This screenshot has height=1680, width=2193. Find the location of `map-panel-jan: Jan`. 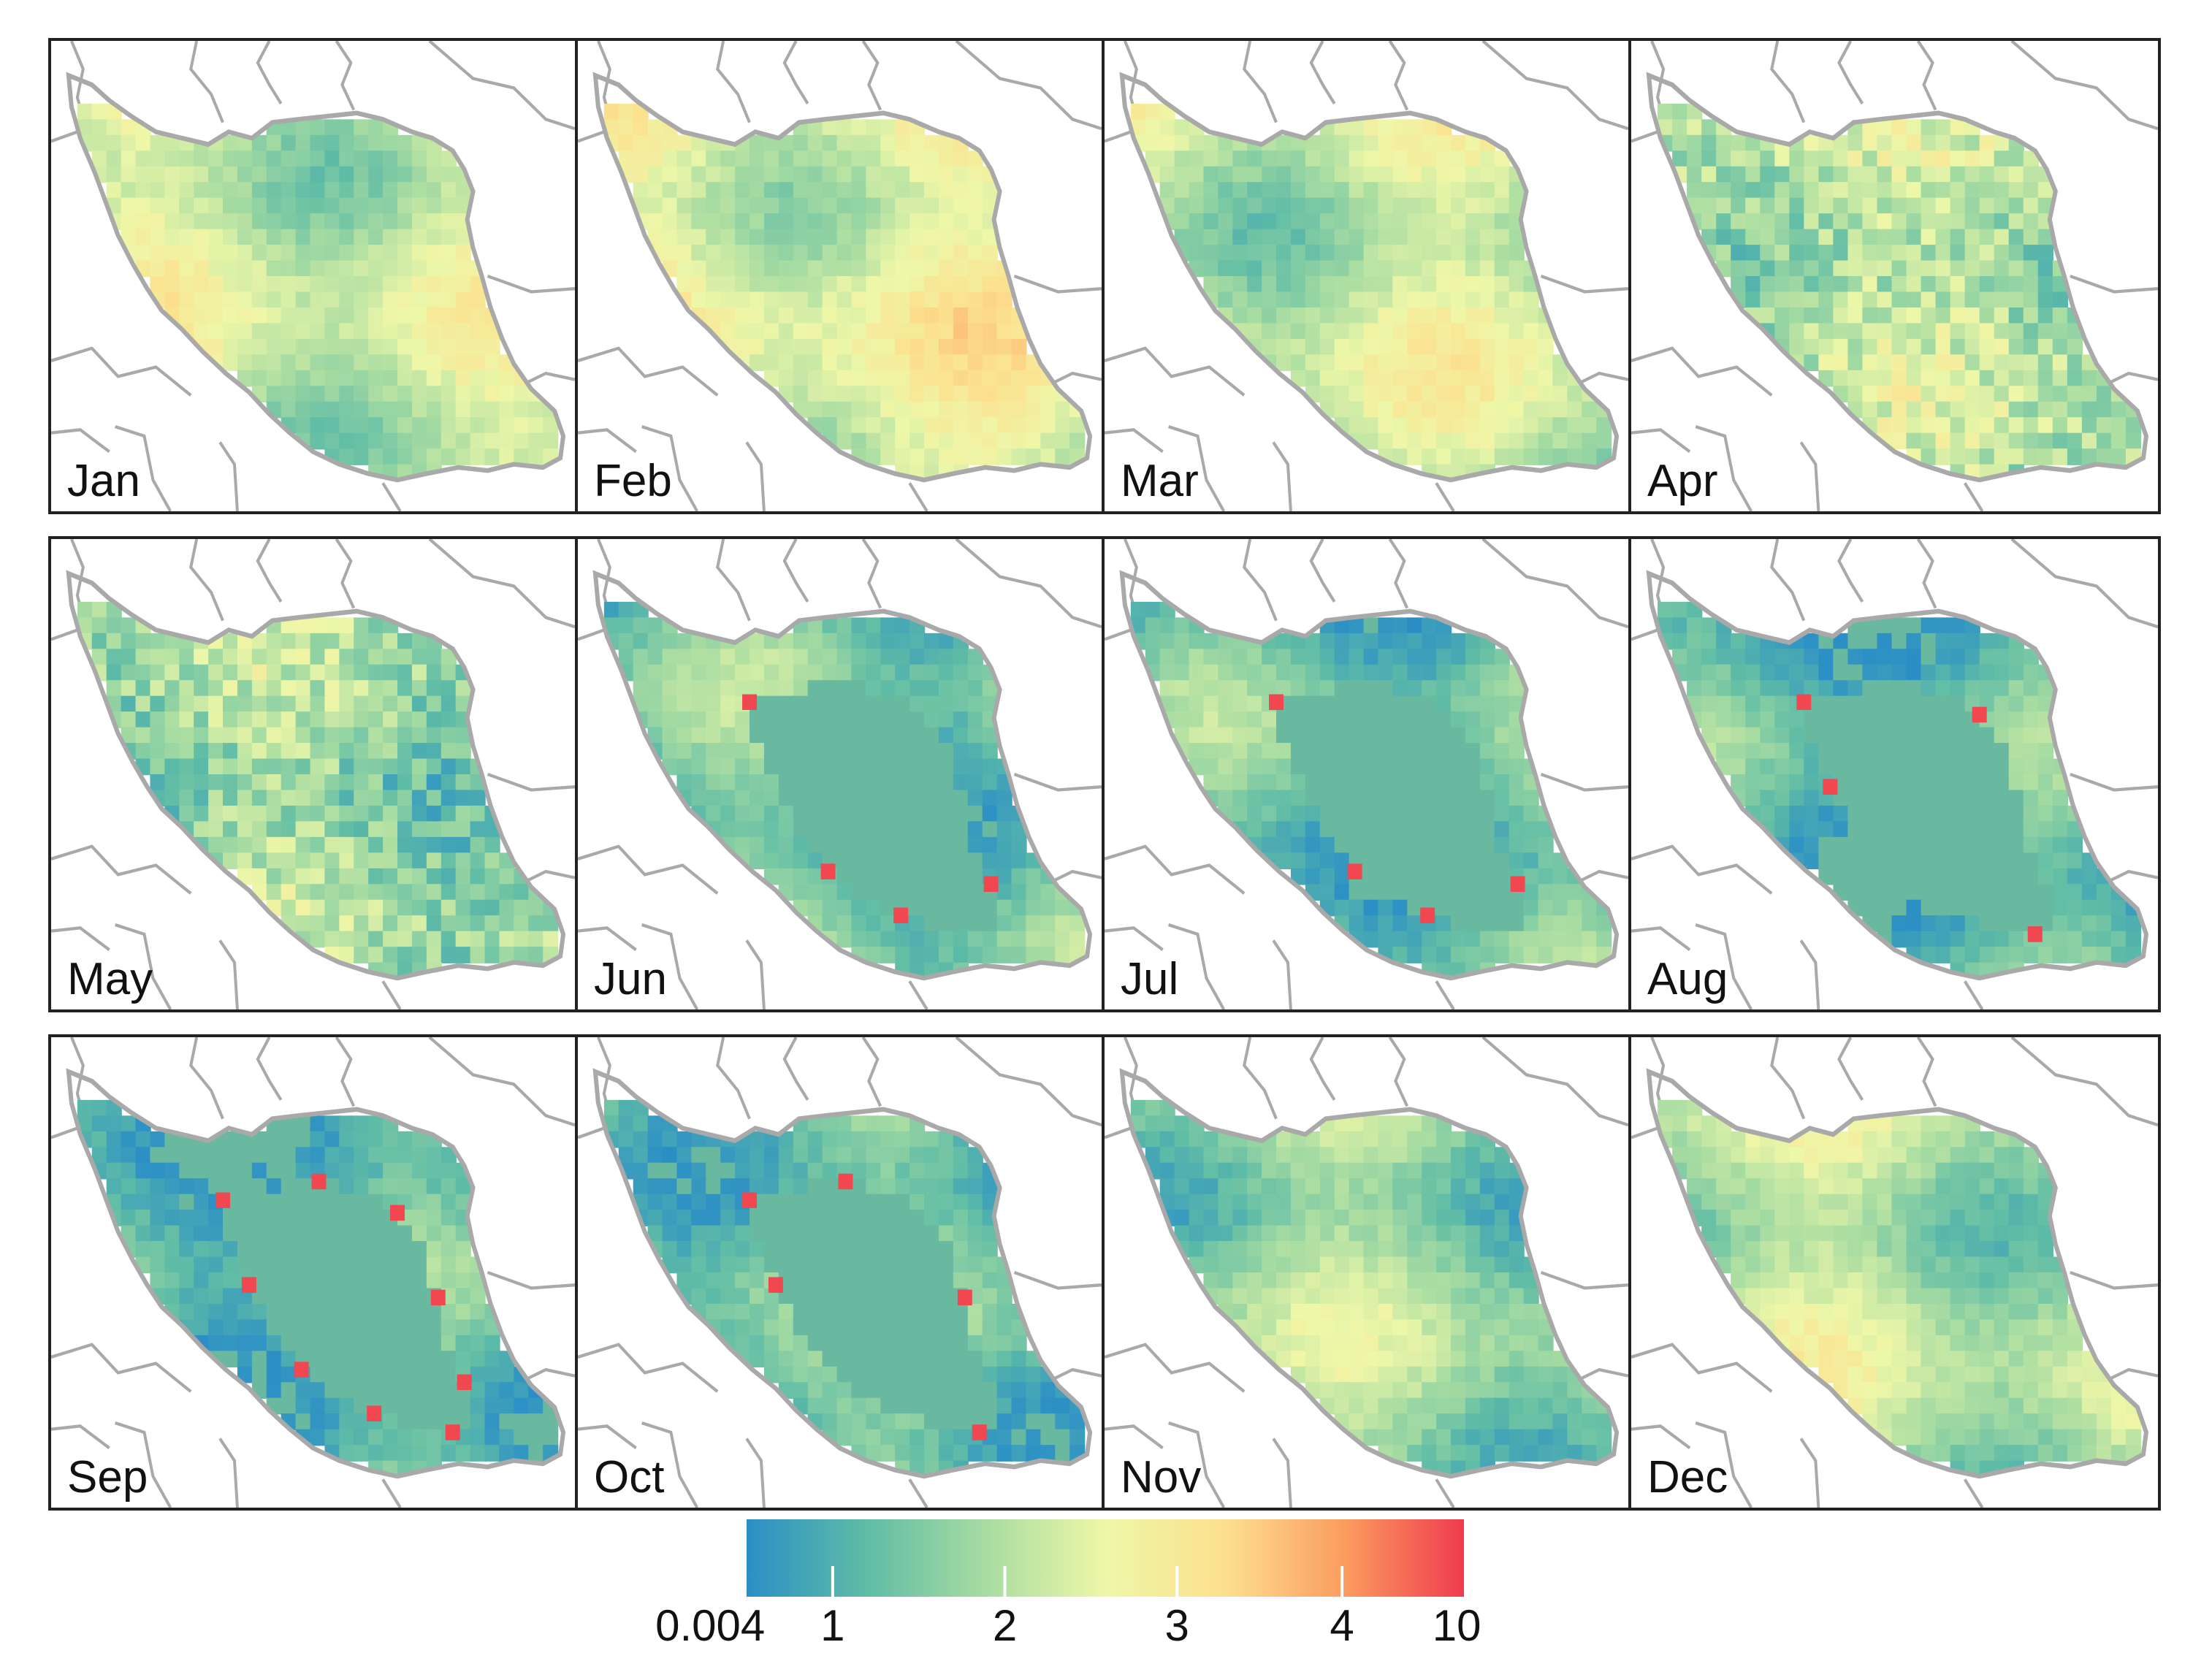

map-panel-jan: Jan is located at coordinates (313, 276).